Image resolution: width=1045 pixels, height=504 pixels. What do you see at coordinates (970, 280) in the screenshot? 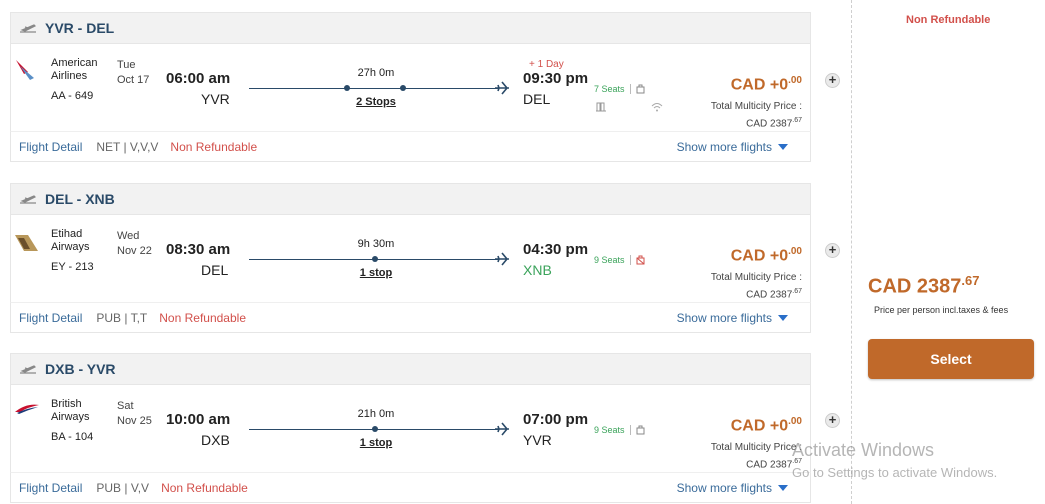
I see `total-price-cents: .67` at bounding box center [970, 280].